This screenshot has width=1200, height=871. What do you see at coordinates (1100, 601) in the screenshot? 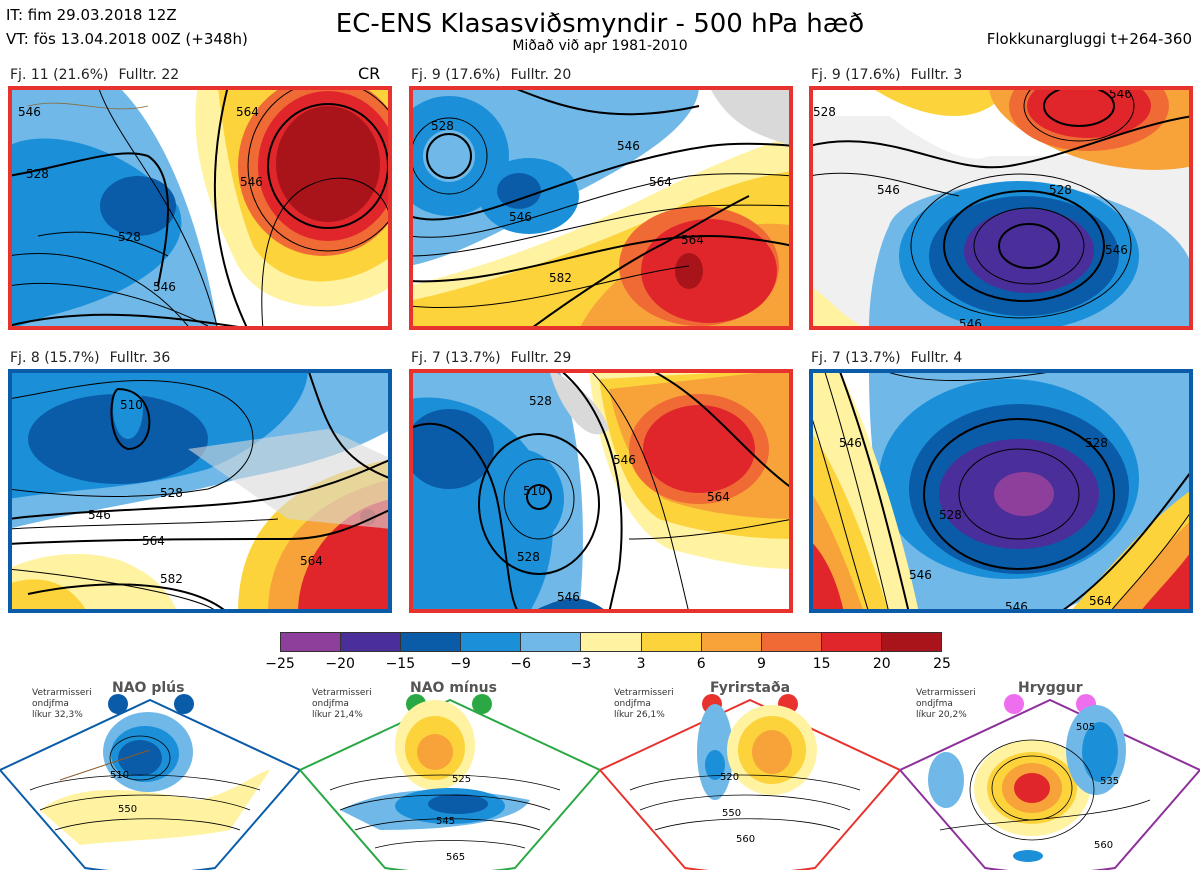
I see `panel-6-contour-label: 564` at bounding box center [1100, 601].